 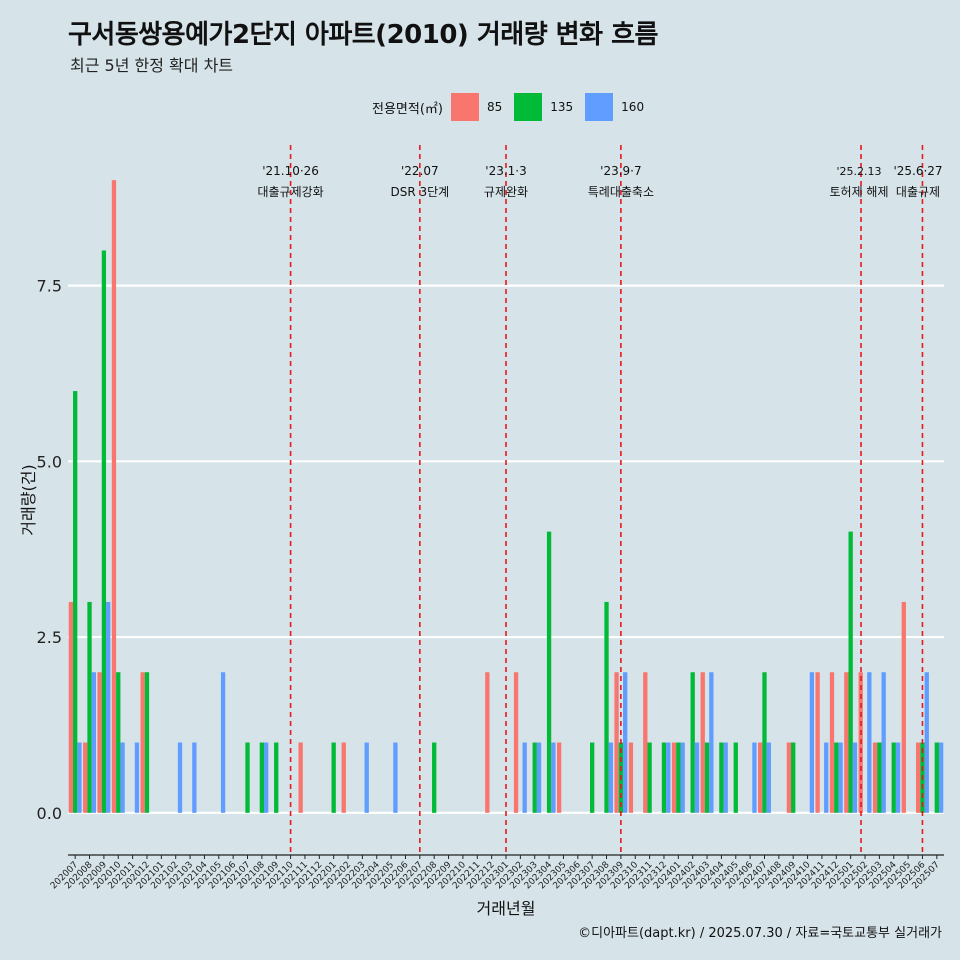 I want to click on chart-title: 구서동쌍용예가2단지 아파트(2010) 거래량 변화 흐름, so click(x=363, y=35).